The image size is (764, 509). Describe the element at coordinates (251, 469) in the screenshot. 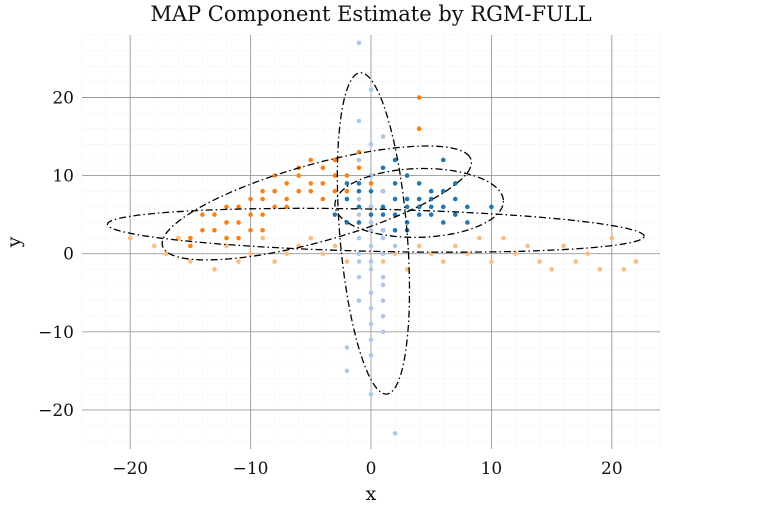

I see `x-tick-label: −10` at that location.